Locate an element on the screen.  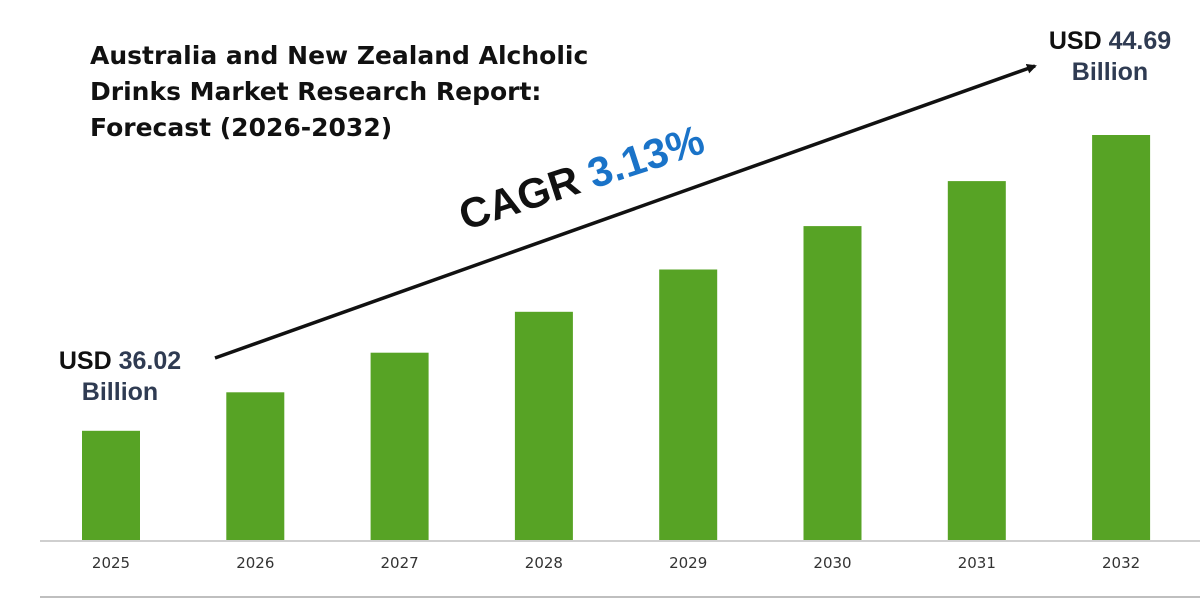
end-value-callout: USD 44.69 Billion is located at coordinates (1110, 57).